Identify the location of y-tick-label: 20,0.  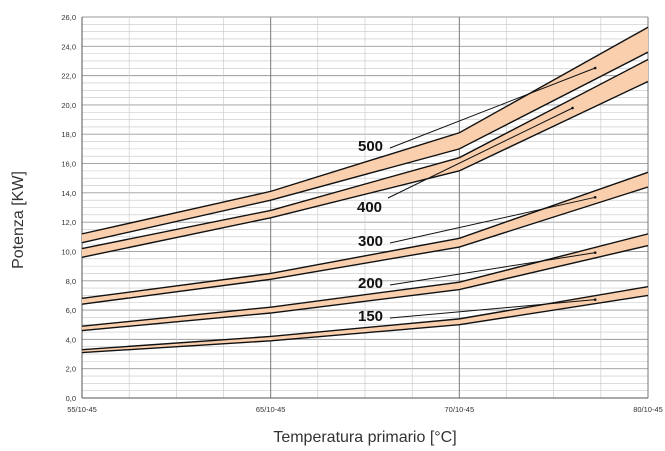
(68, 105).